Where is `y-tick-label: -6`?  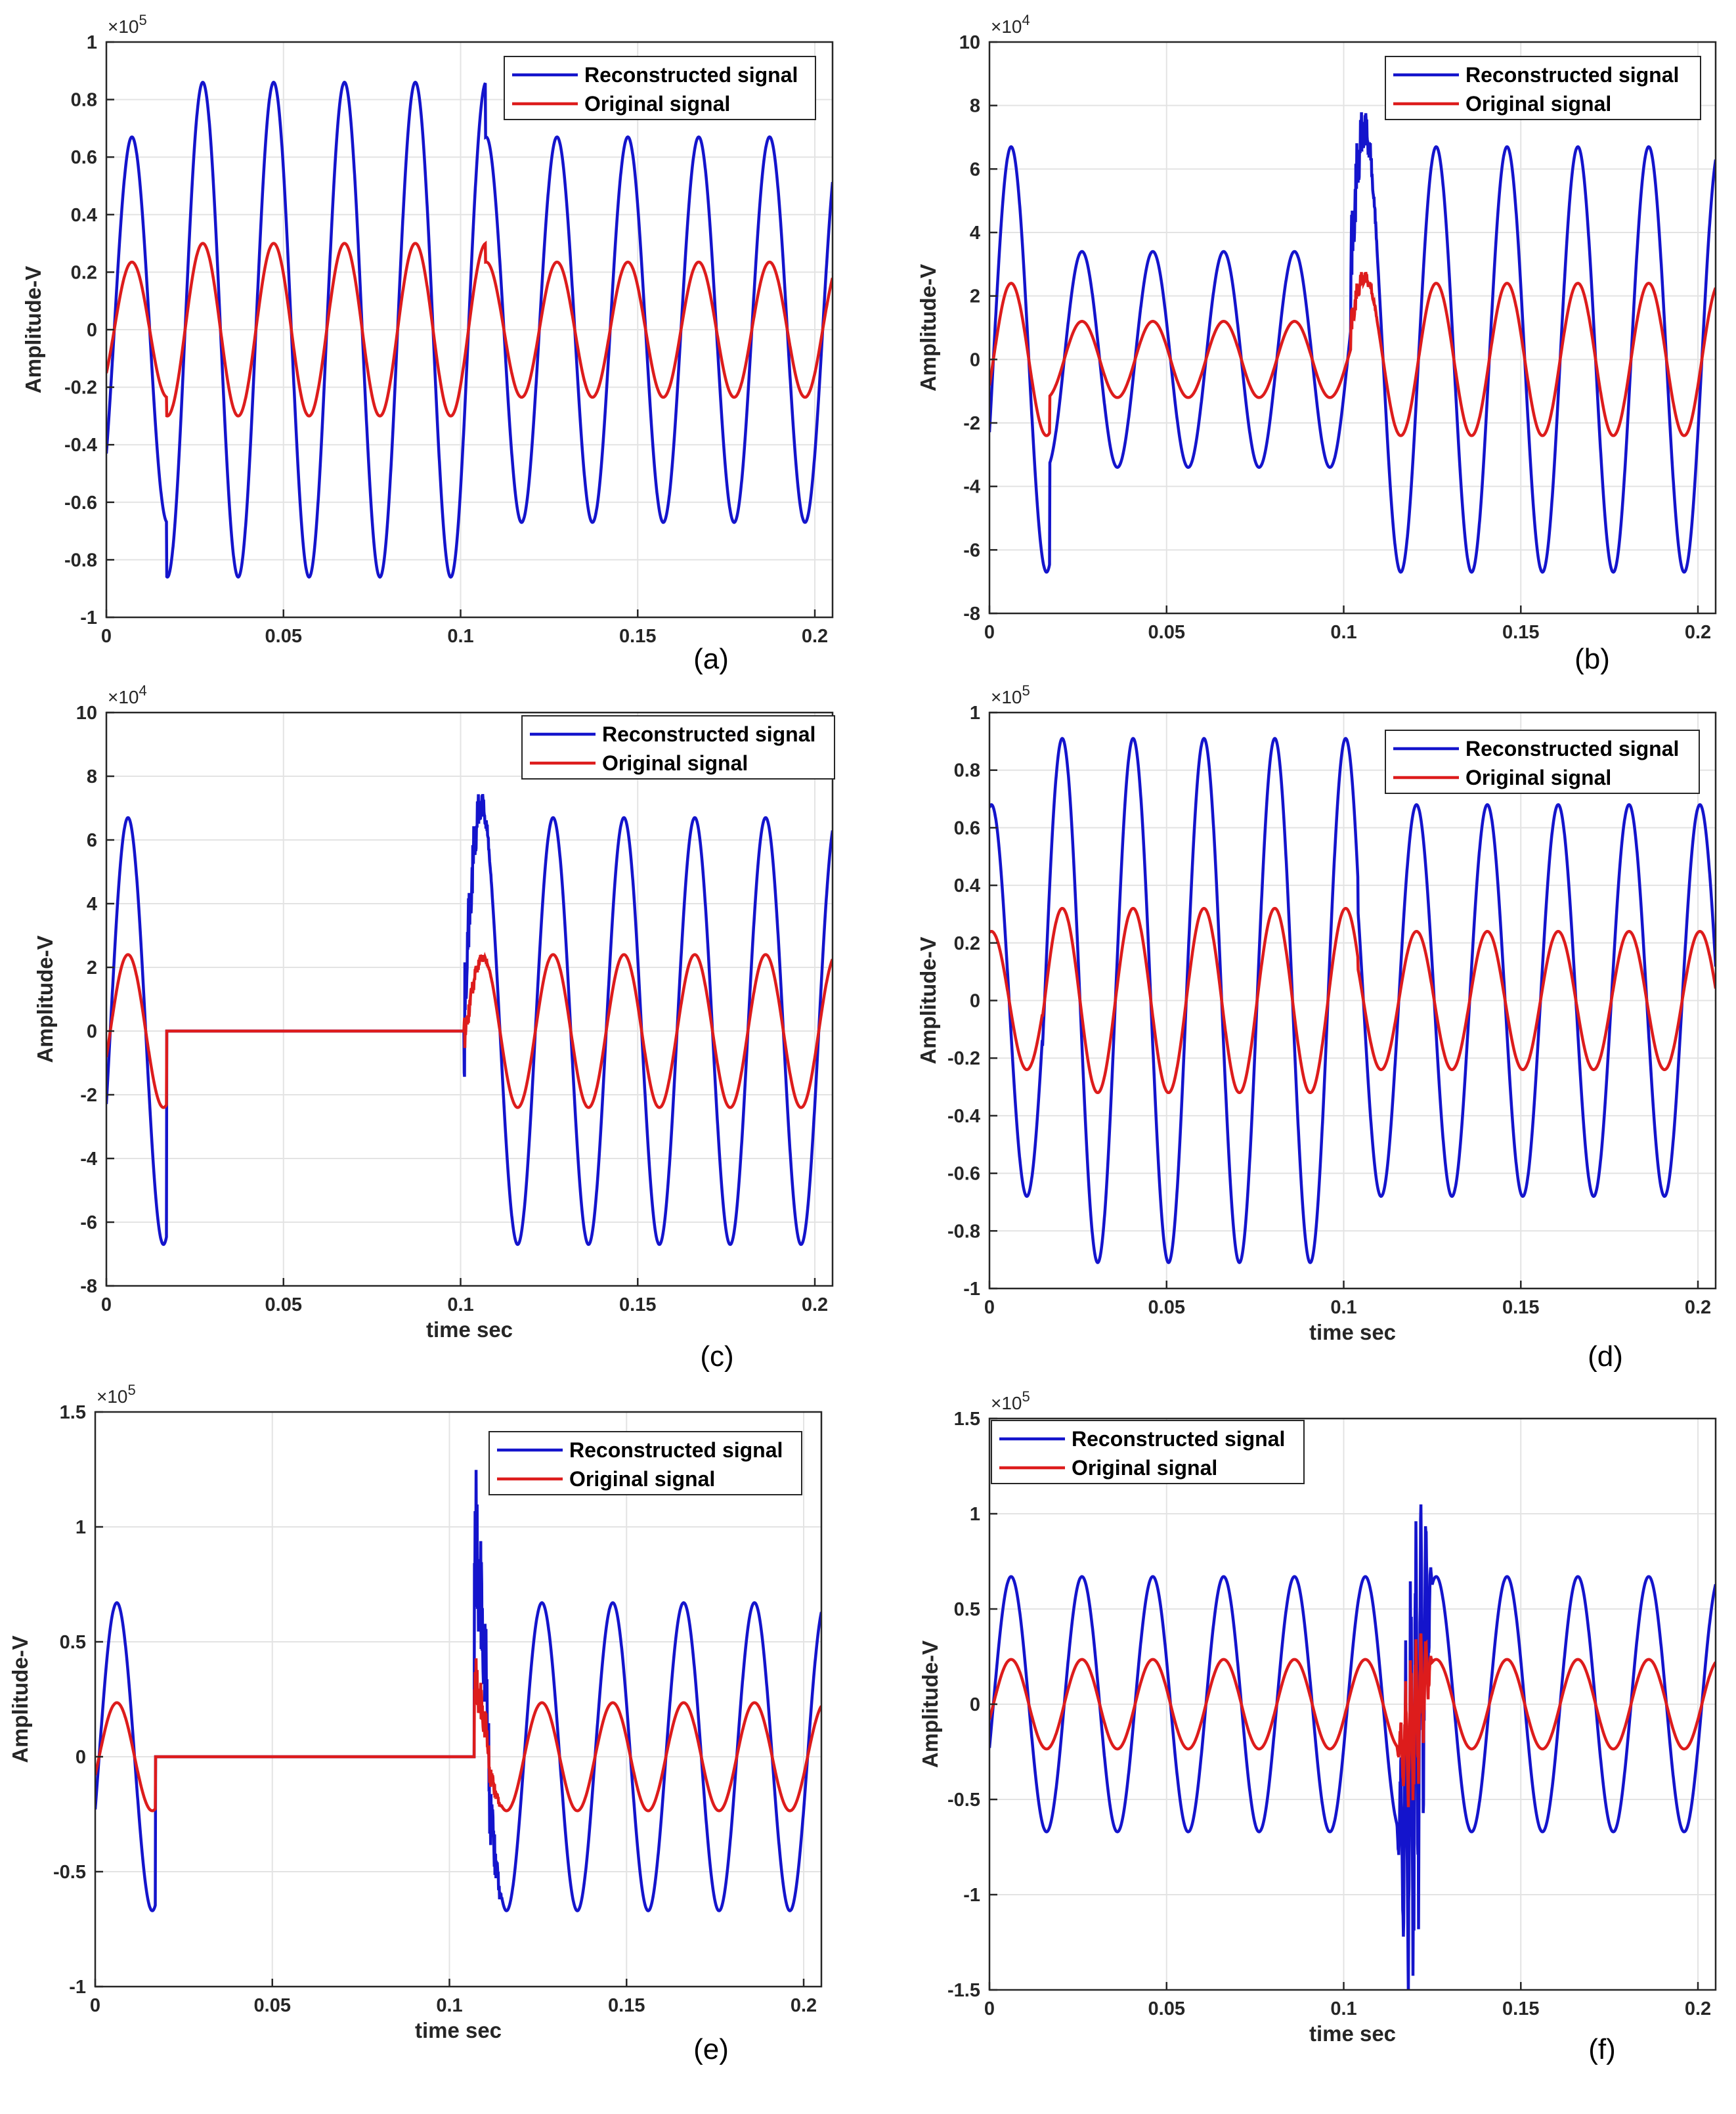
y-tick-label: -6 is located at coordinates (88, 1222).